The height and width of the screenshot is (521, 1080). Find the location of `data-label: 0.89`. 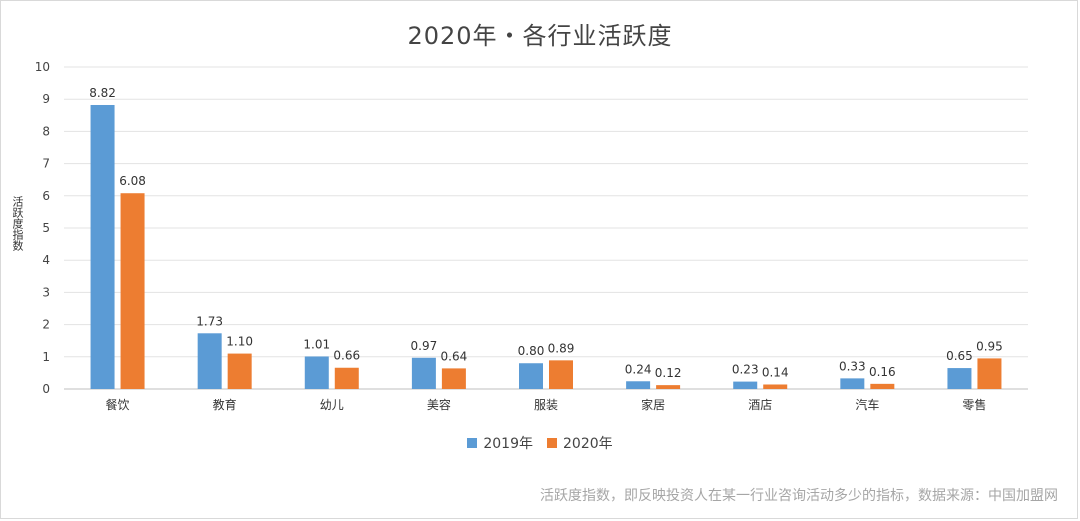

data-label: 0.89 is located at coordinates (561, 348).